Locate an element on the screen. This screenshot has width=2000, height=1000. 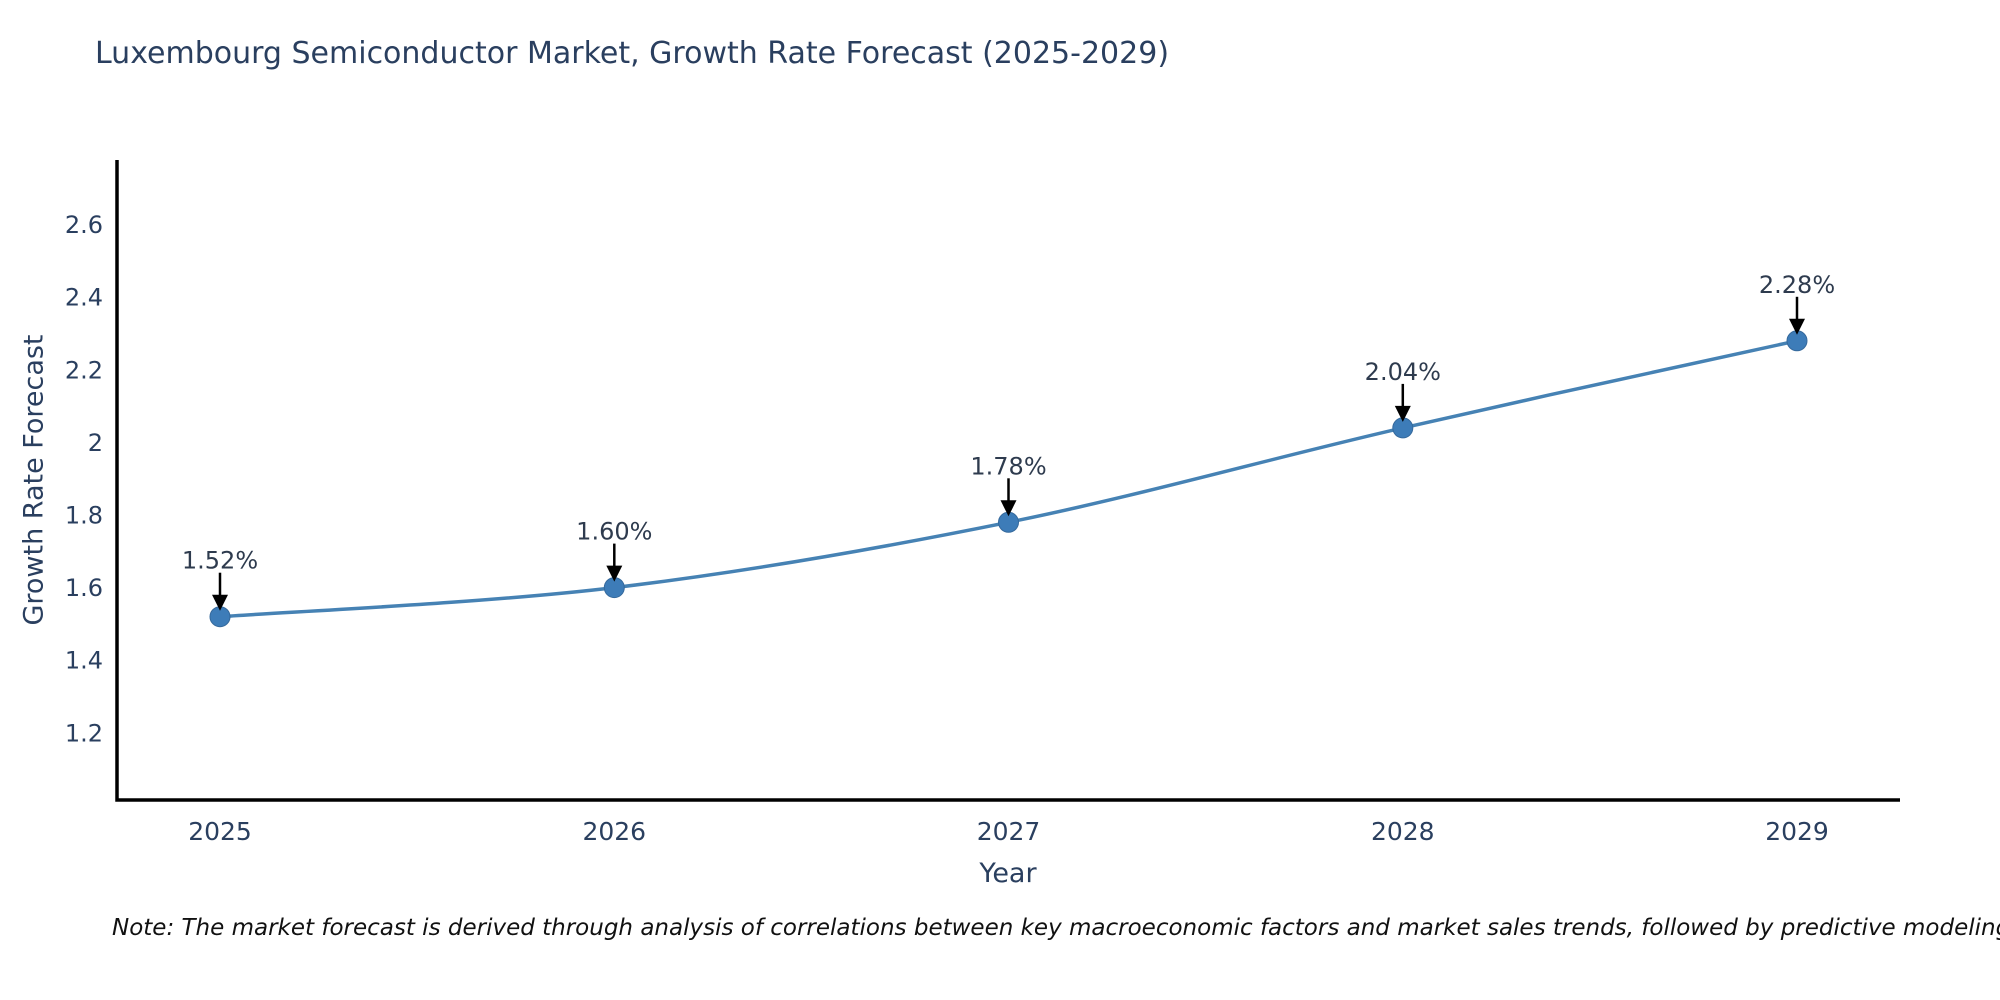
x-tick-label: 2029 is located at coordinates (1797, 831).